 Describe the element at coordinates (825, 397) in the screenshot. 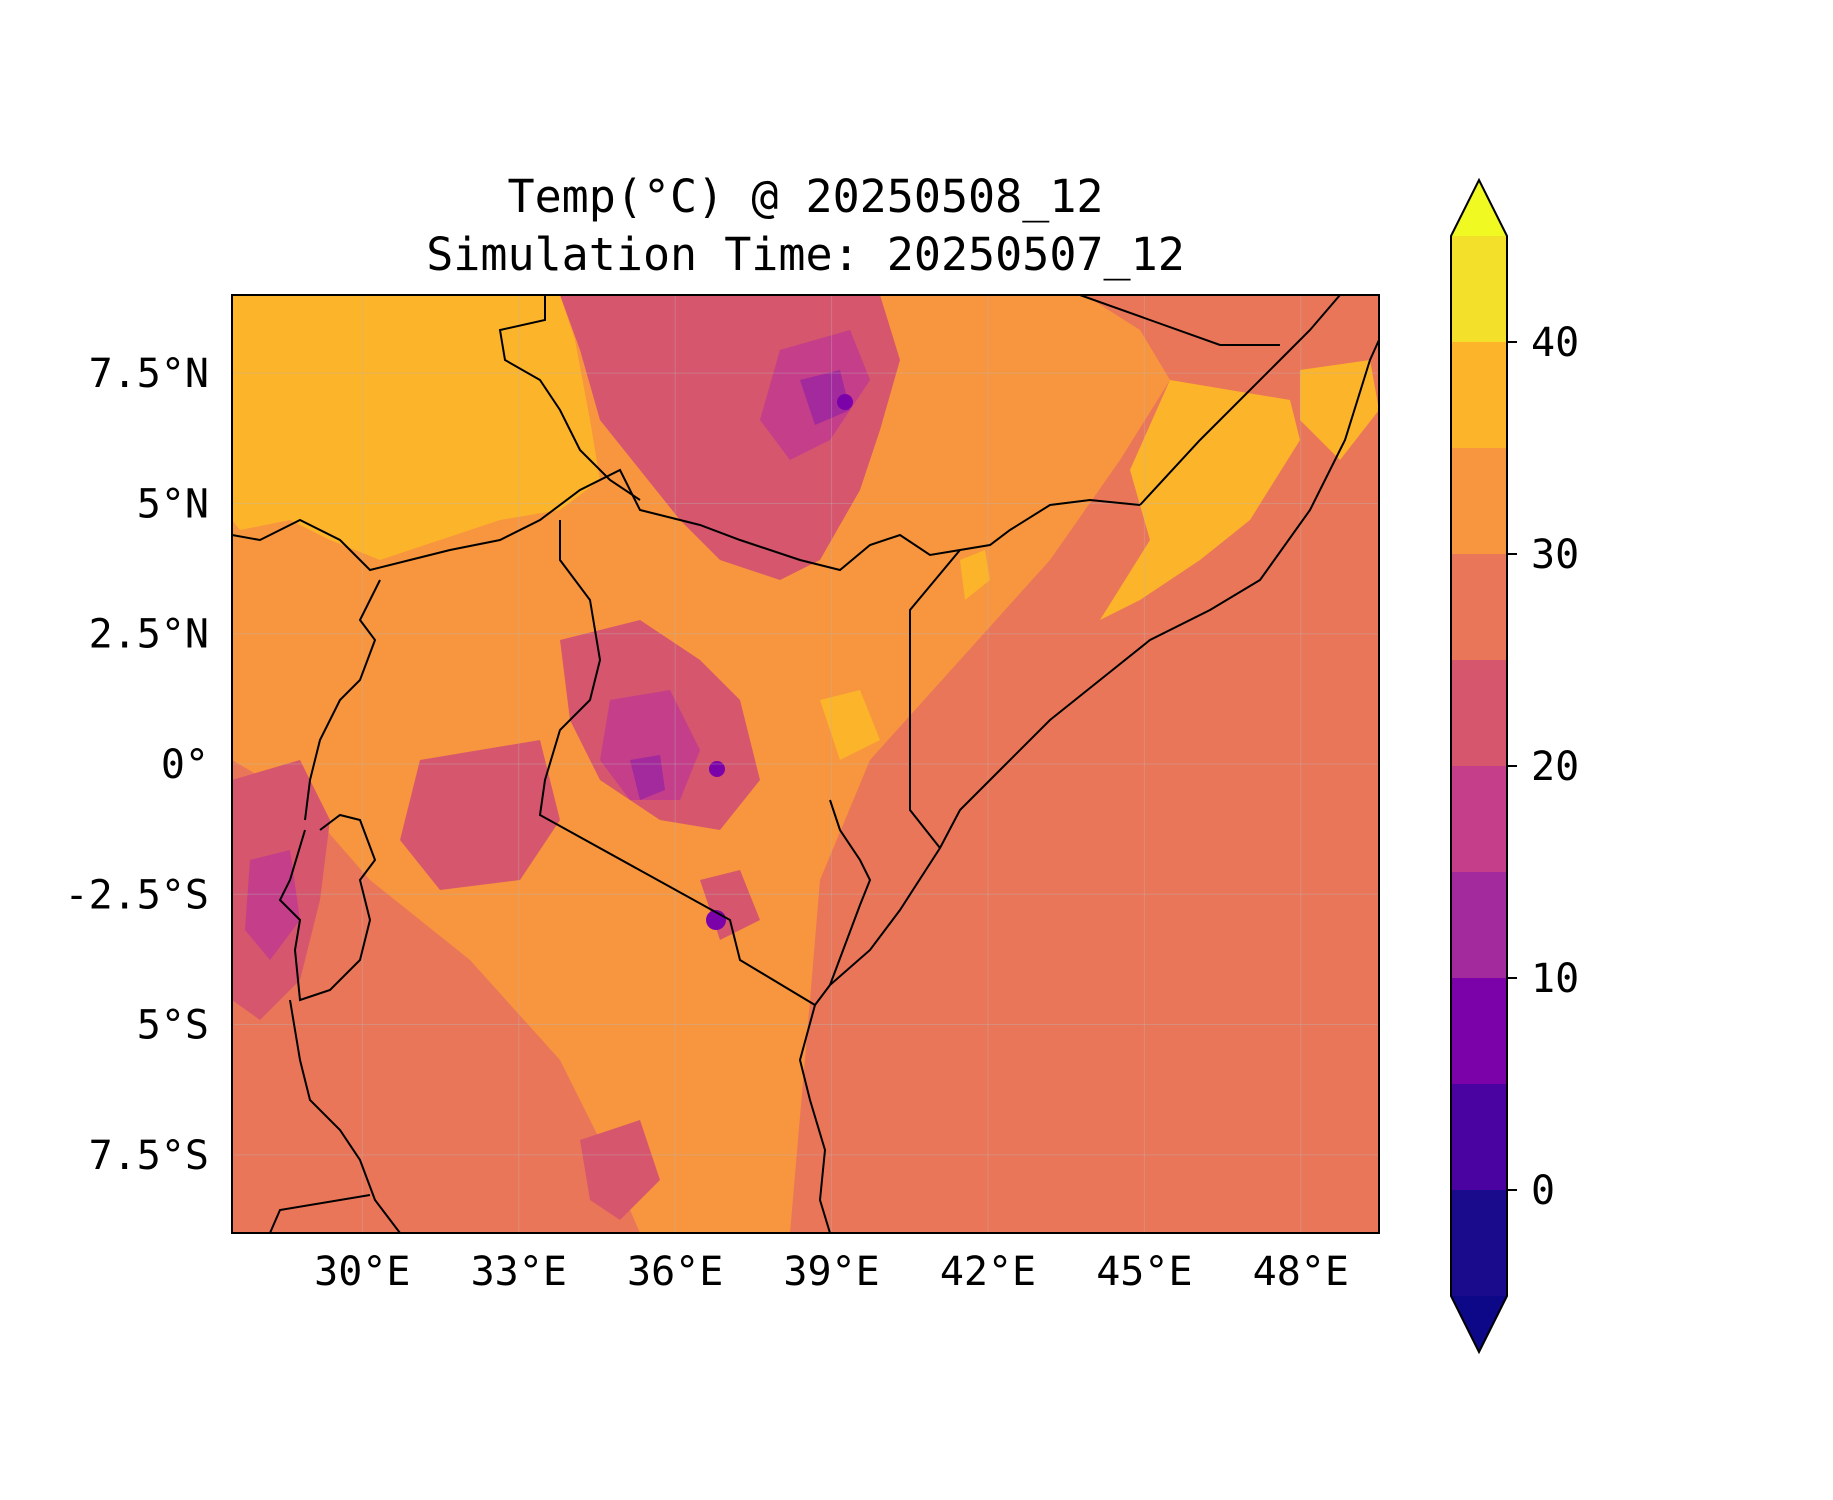

I see `temp-band-10-15-ethiopia` at that location.